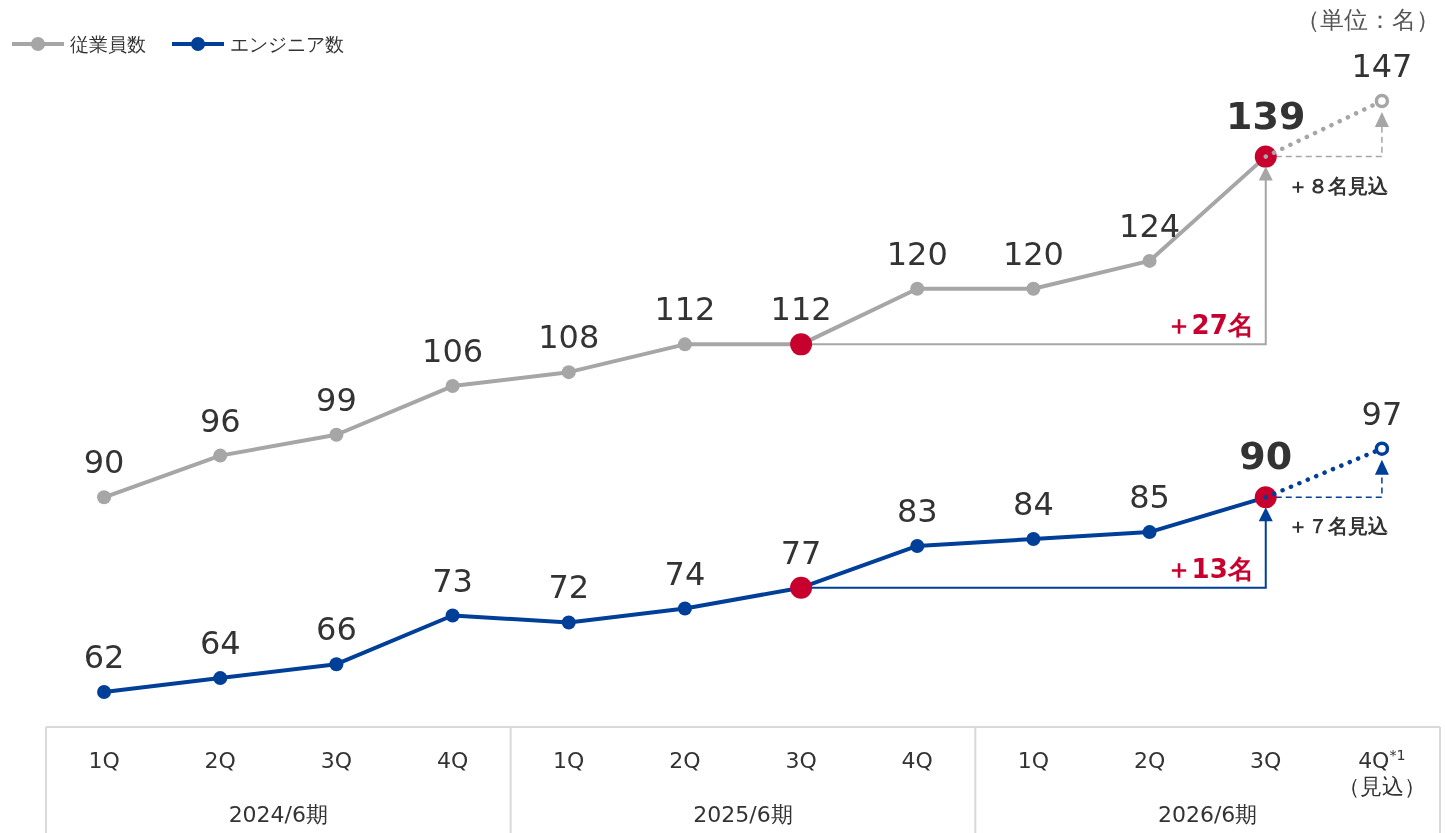 This screenshot has height=833, width=1445. I want to click on annotation: ＋７名見込, so click(1338, 526).